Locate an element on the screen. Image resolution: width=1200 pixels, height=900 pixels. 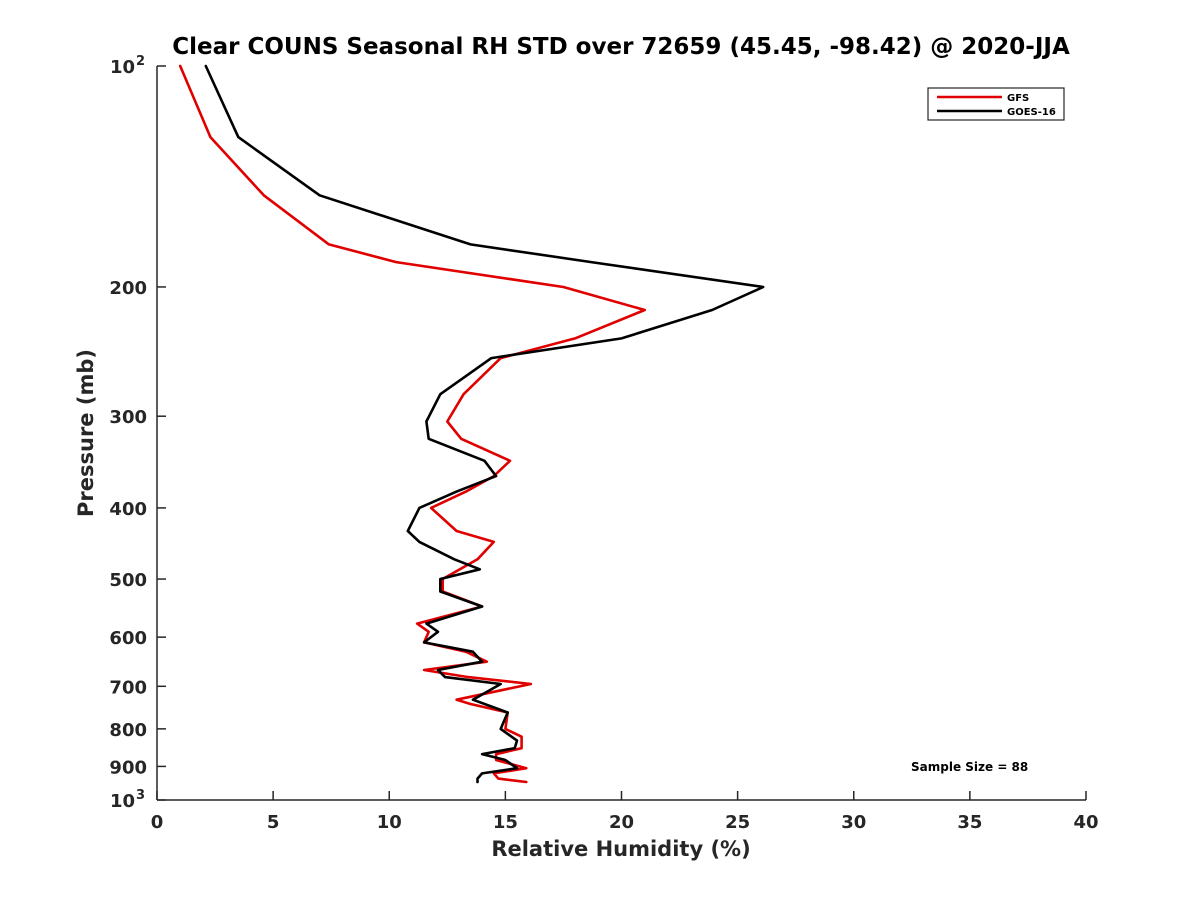
x-tick-label-10: 10 is located at coordinates (389, 822).